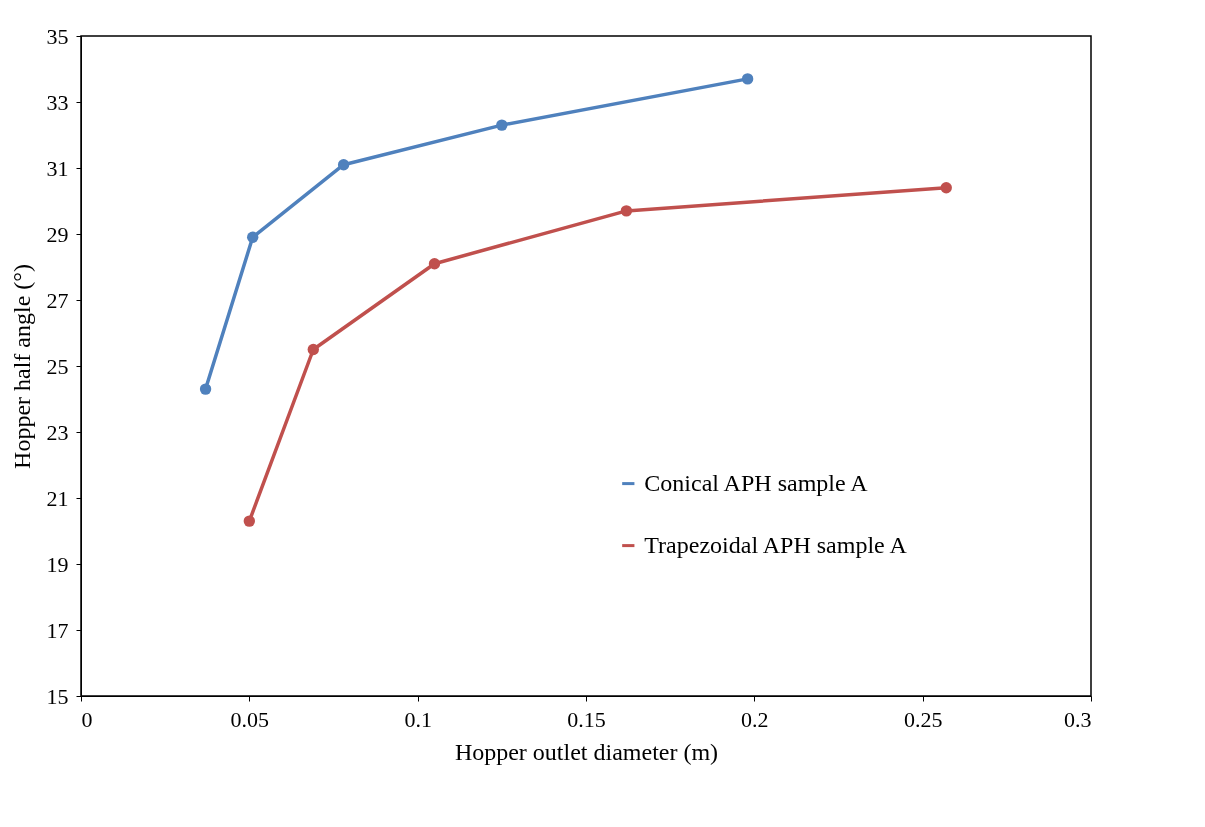 The image size is (1205, 827). Describe the element at coordinates (1078, 719) in the screenshot. I see `x-tick-label: 0.3` at that location.